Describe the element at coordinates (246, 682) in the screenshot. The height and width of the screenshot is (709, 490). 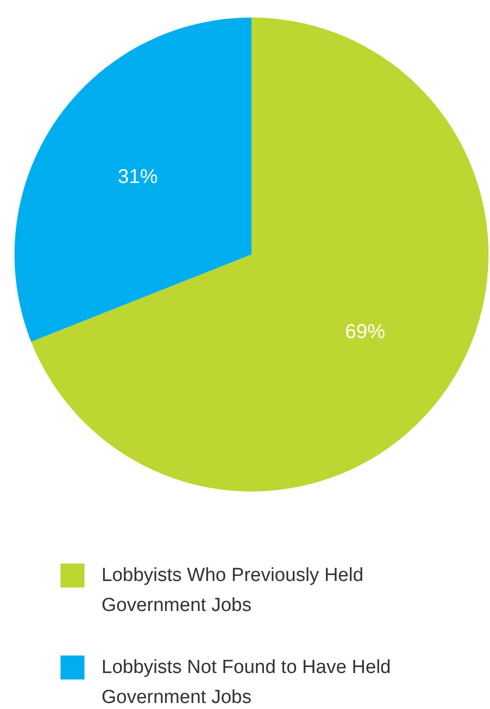
I see `legend-label: Lobbyists Not Found to Have Held Government Jobs` at that location.